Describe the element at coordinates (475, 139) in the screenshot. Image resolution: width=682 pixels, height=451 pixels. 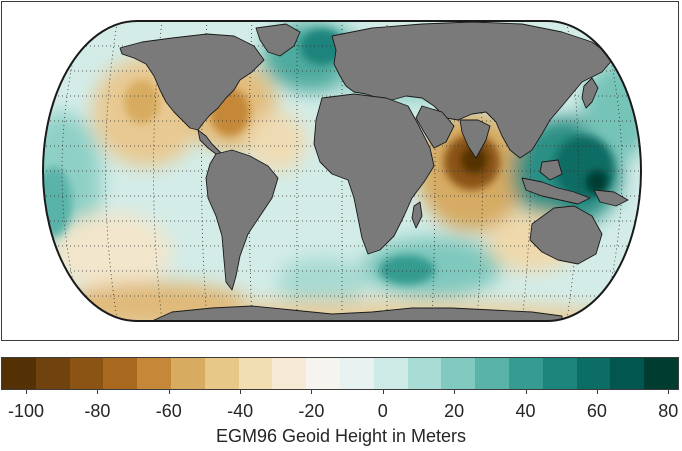
I see `indian-subcontinent` at that location.